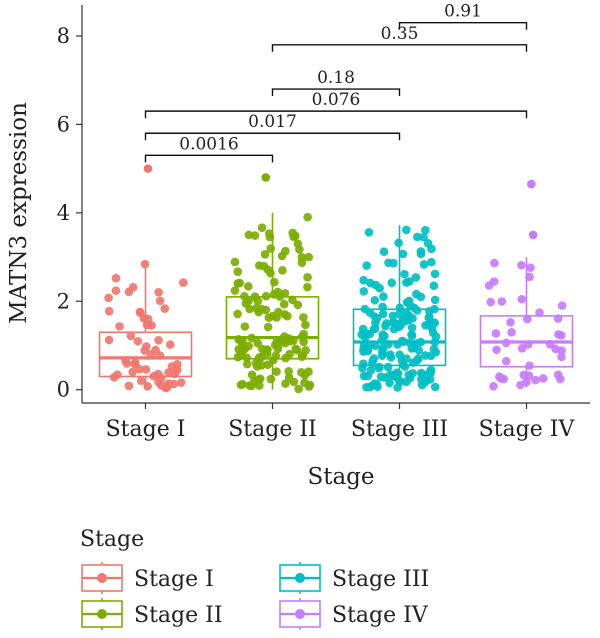 Image resolution: width=600 pixels, height=638 pixels. Describe the element at coordinates (380, 579) in the screenshot. I see `legend-label: Stage III` at that location.